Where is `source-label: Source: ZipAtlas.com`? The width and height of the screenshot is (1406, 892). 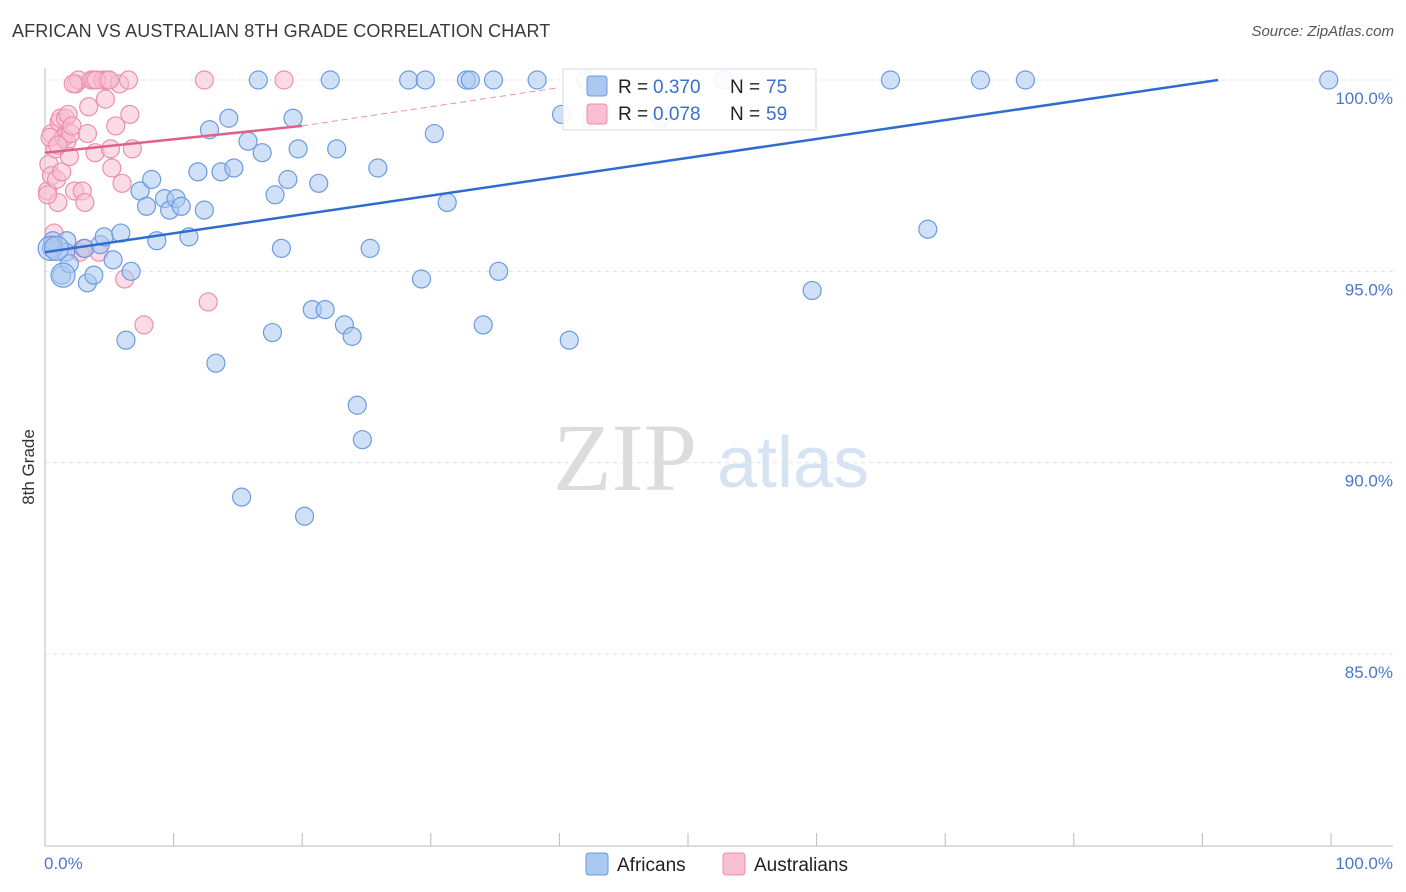
source-label: Source: ZipAtlas.com is located at coordinates (1322, 31).